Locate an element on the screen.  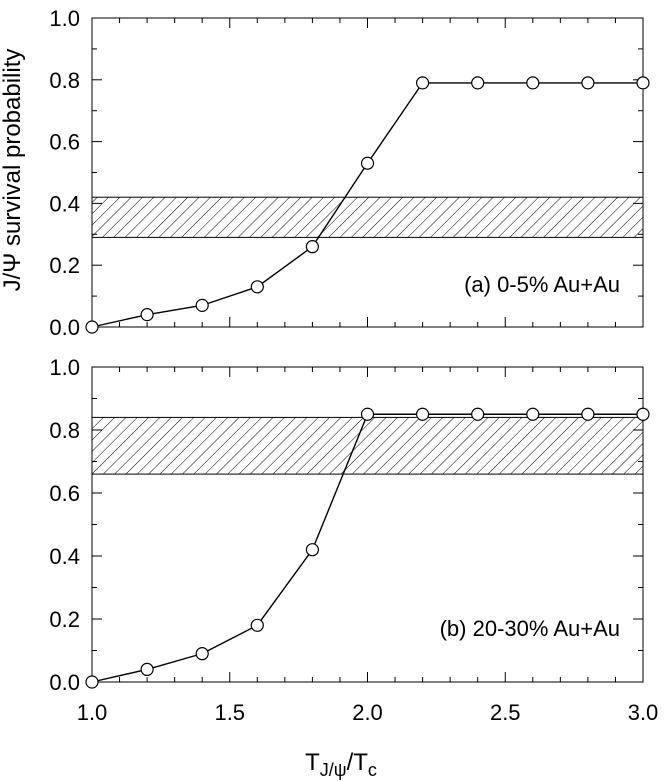
x-axis-title-sub: J/ψ is located at coordinates (333, 770).